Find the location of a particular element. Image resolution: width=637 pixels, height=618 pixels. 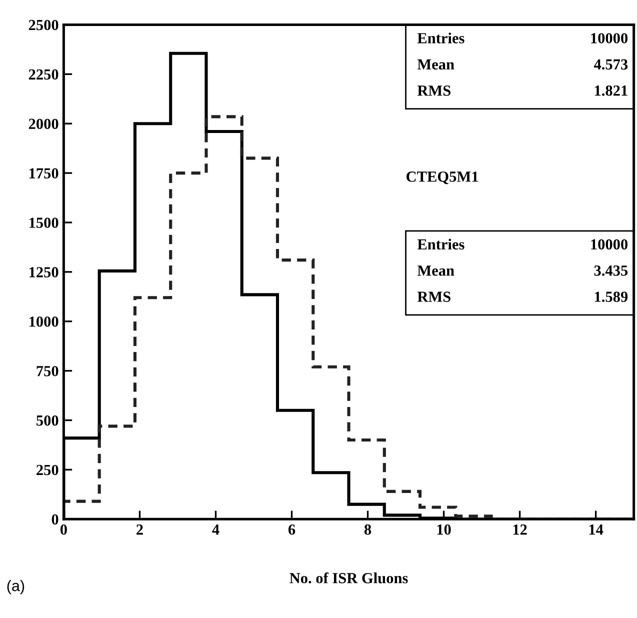

x-tick-label: 4 is located at coordinates (216, 529).